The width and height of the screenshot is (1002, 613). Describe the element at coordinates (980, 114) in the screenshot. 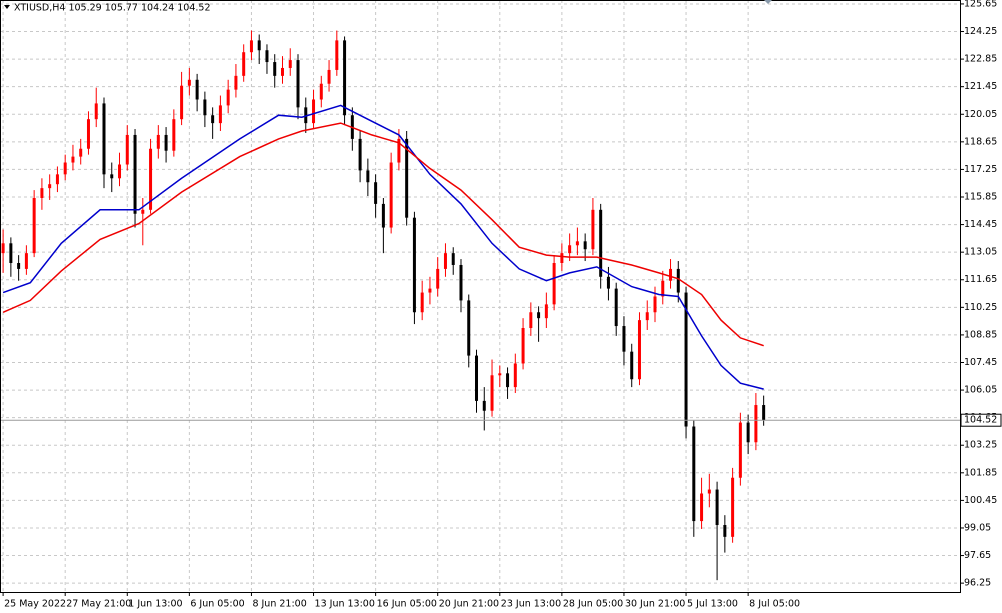

I see `y-tick-label: 120.05` at that location.